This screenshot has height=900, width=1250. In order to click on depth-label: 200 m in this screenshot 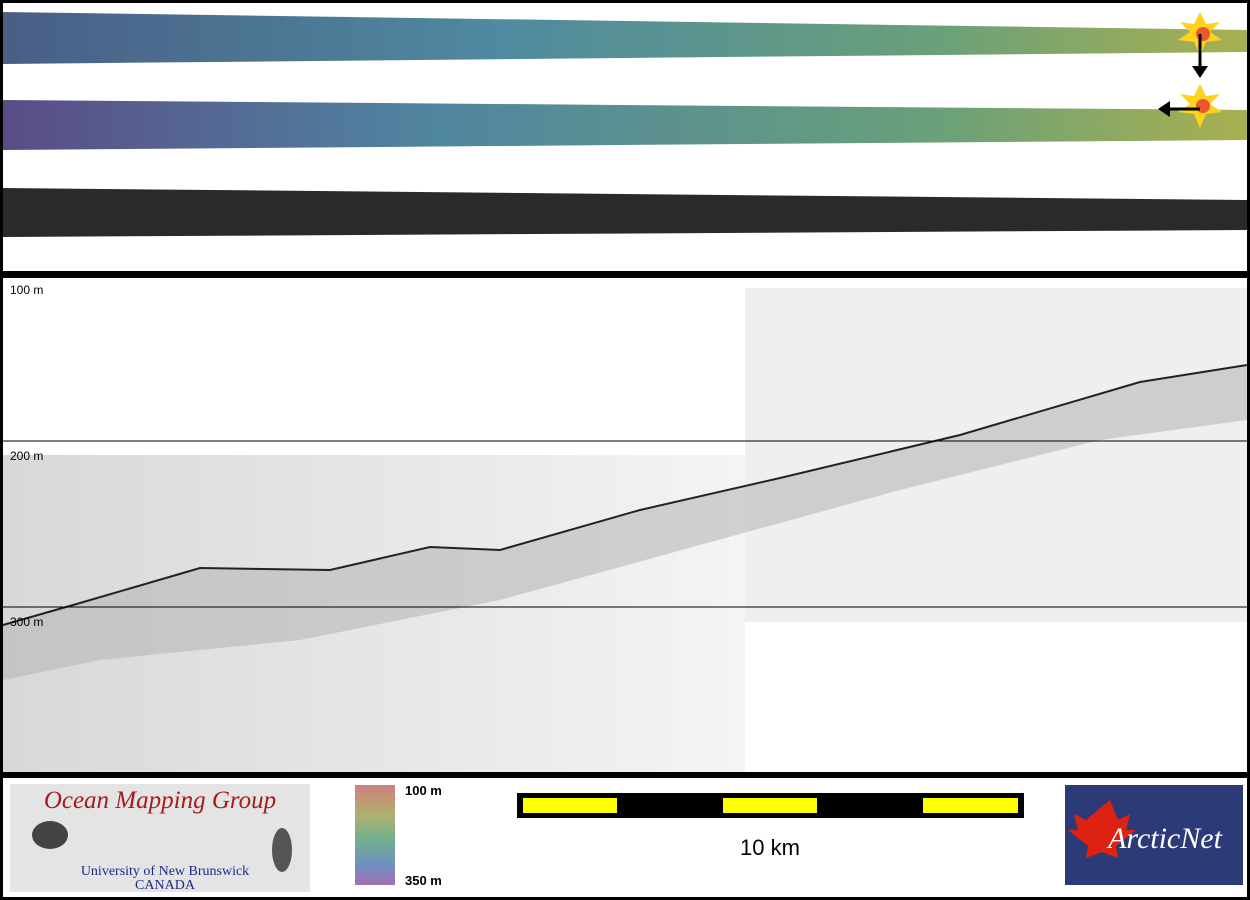, I will do `click(26, 456)`.